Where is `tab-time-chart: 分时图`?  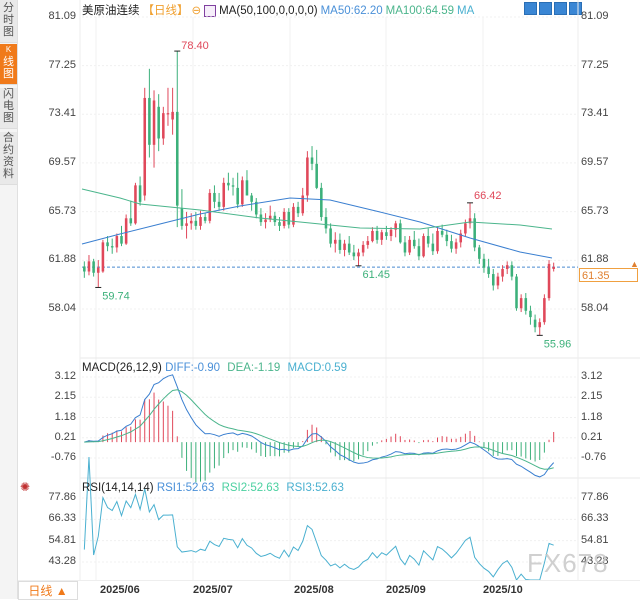
tab-time-chart: 分时图 is located at coordinates (8, 21).